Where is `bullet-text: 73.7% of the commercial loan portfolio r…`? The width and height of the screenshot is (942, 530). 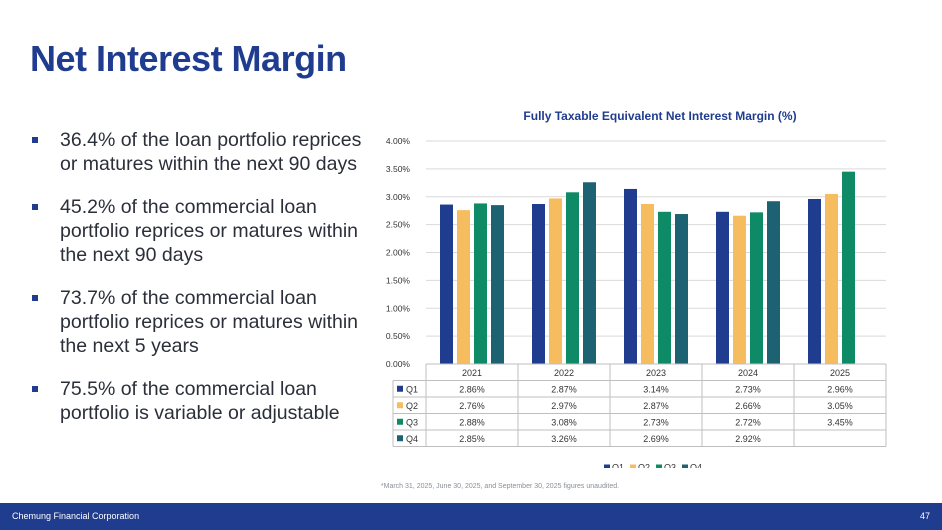
bullet-text: 73.7% of the commercial loan portfolio r… is located at coordinates (209, 322).